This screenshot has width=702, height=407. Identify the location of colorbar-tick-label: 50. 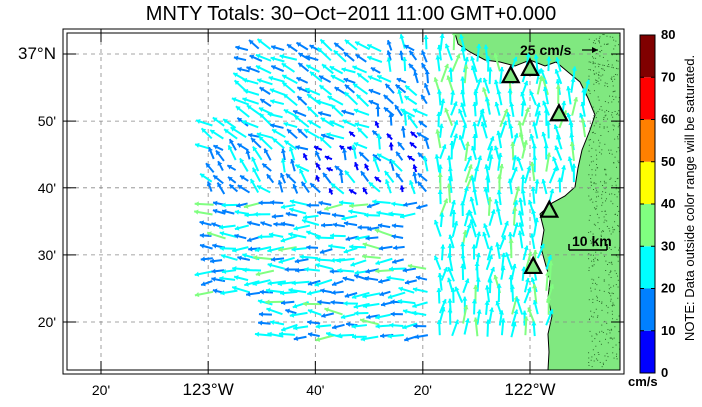
(668, 161).